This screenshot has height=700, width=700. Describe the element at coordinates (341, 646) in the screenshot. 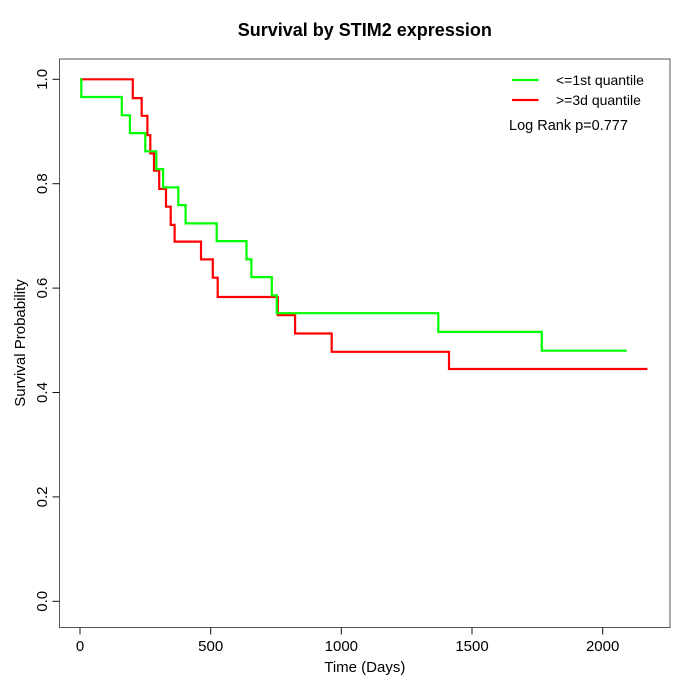

I see `x-tick-label: 1000` at that location.